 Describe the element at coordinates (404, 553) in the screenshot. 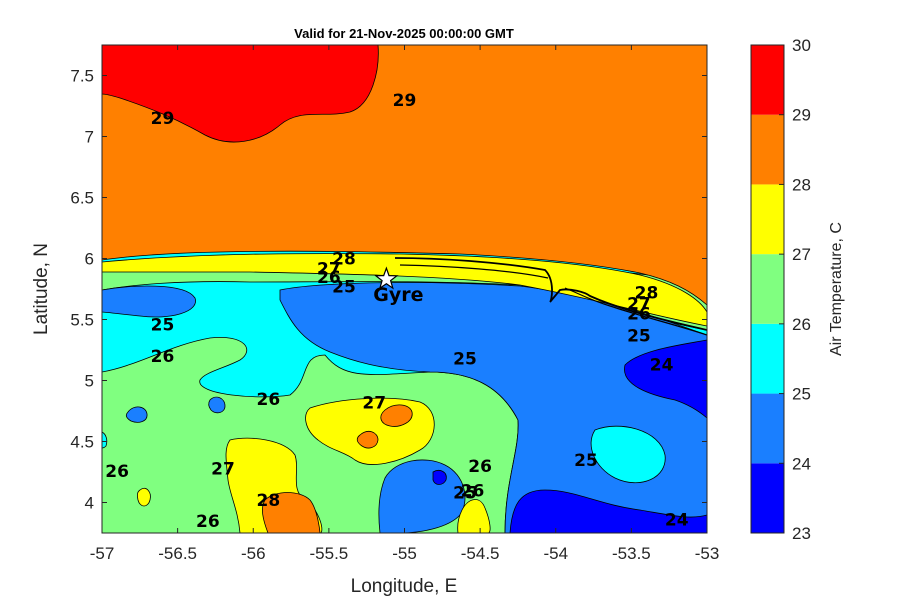

I see `x-tick-label: -55` at that location.